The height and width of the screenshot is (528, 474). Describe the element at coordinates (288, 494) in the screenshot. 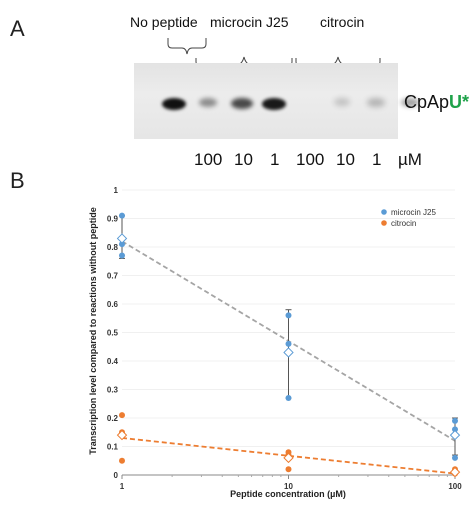

I see `x-axis-label: Peptide concentration (µM)` at that location.